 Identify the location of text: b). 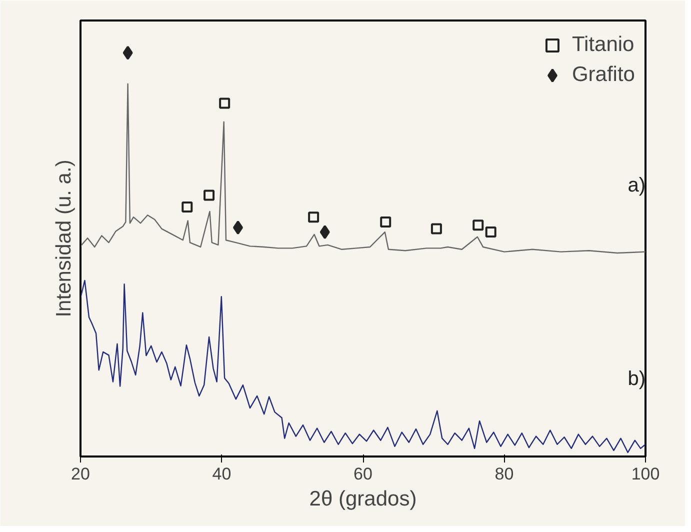
(637, 379).